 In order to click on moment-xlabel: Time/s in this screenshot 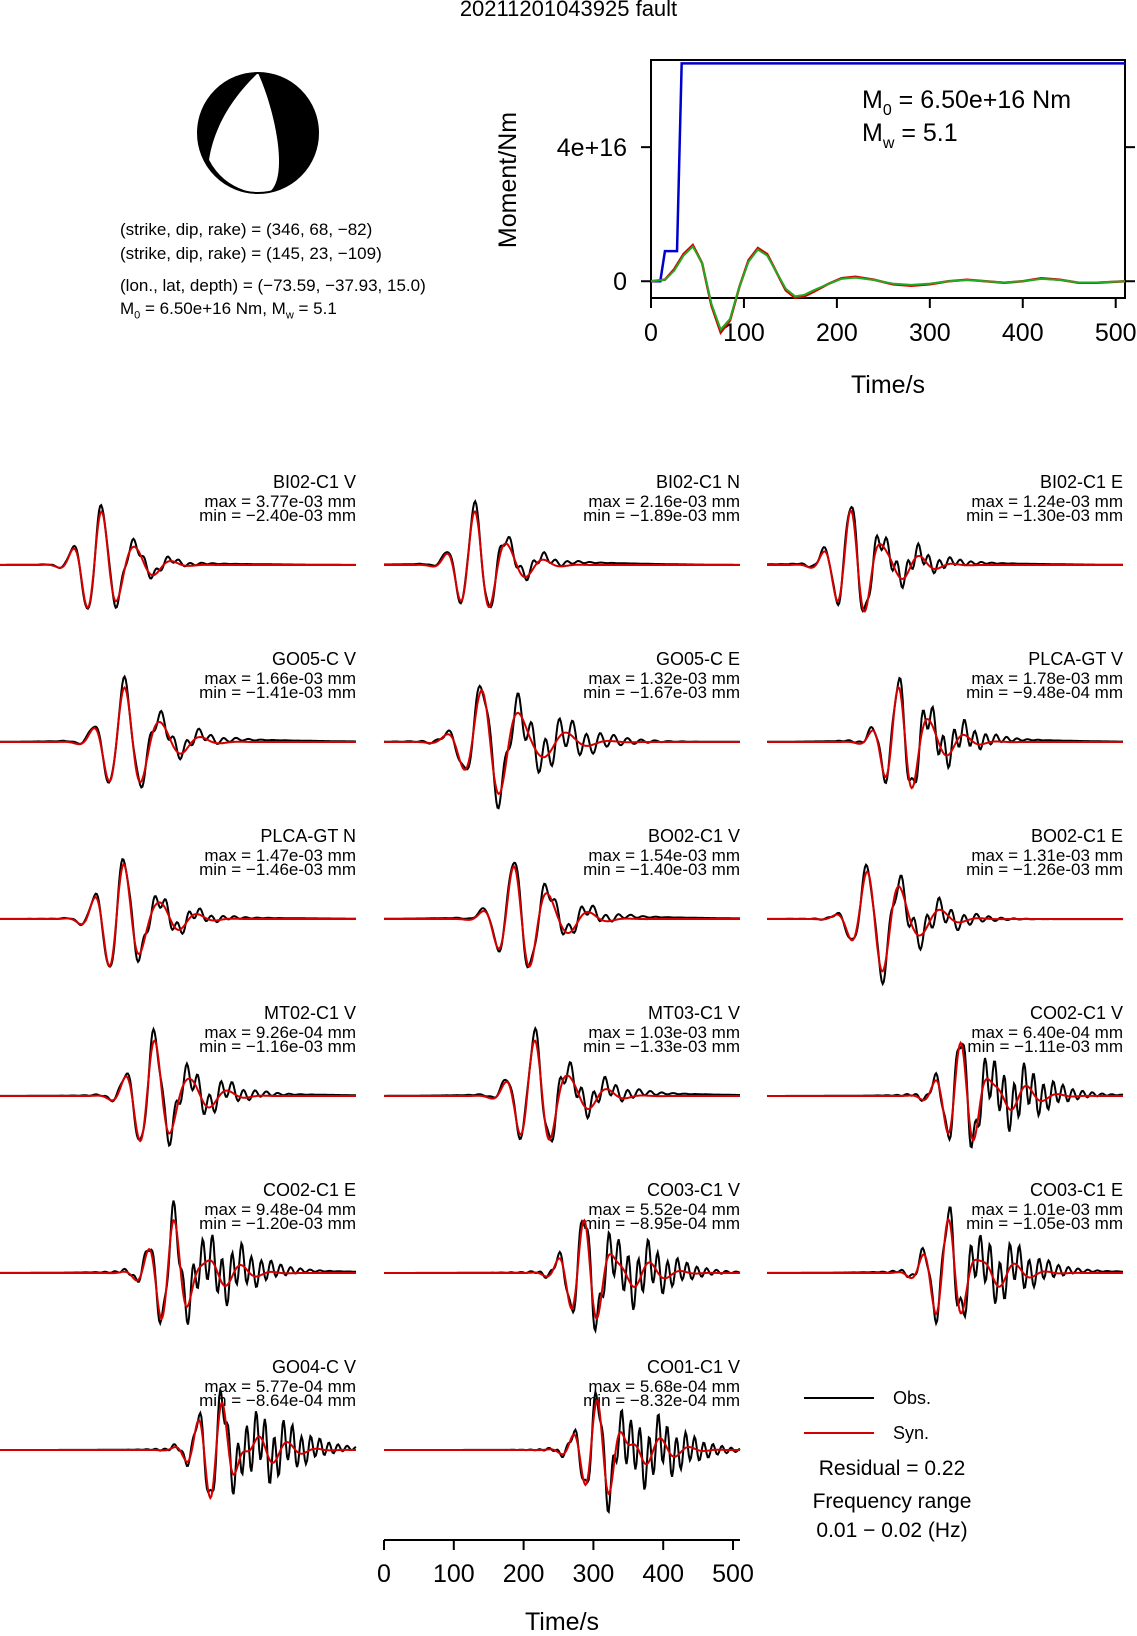, I will do `click(888, 385)`.